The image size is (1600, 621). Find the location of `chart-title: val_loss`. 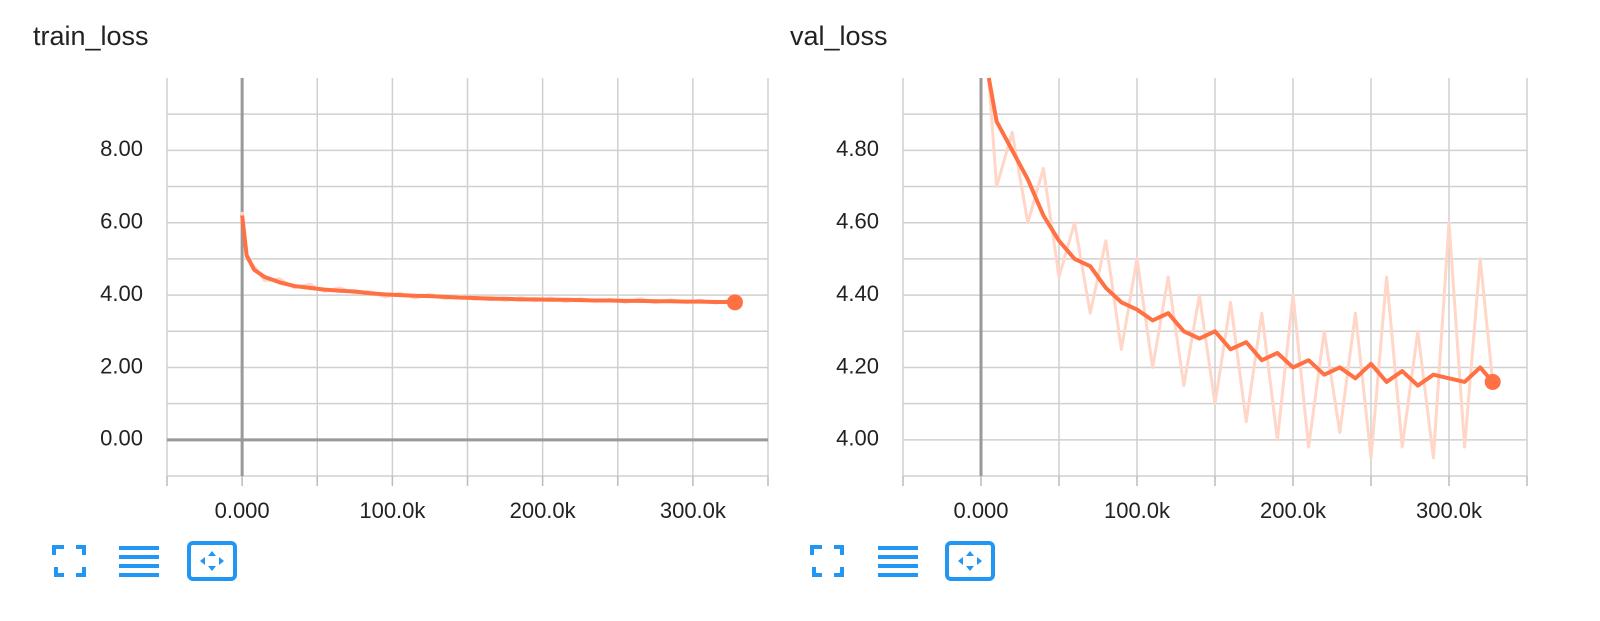

chart-title: val_loss is located at coordinates (839, 36).